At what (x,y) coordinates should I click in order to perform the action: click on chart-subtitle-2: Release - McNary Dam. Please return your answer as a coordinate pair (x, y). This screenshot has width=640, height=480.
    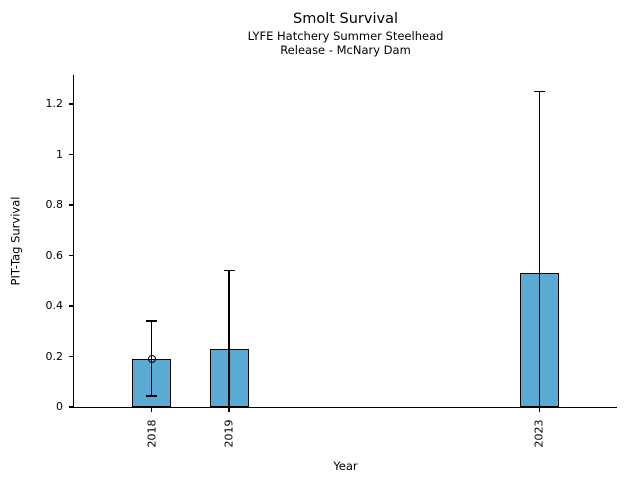
    Looking at the image, I should click on (345, 50).